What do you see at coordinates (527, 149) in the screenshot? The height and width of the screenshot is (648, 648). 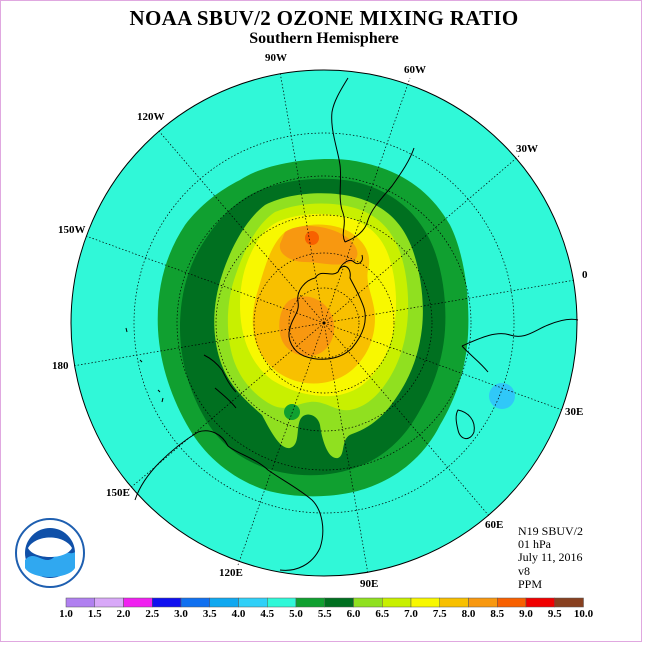 I see `lon-label-30w: 30W` at bounding box center [527, 149].